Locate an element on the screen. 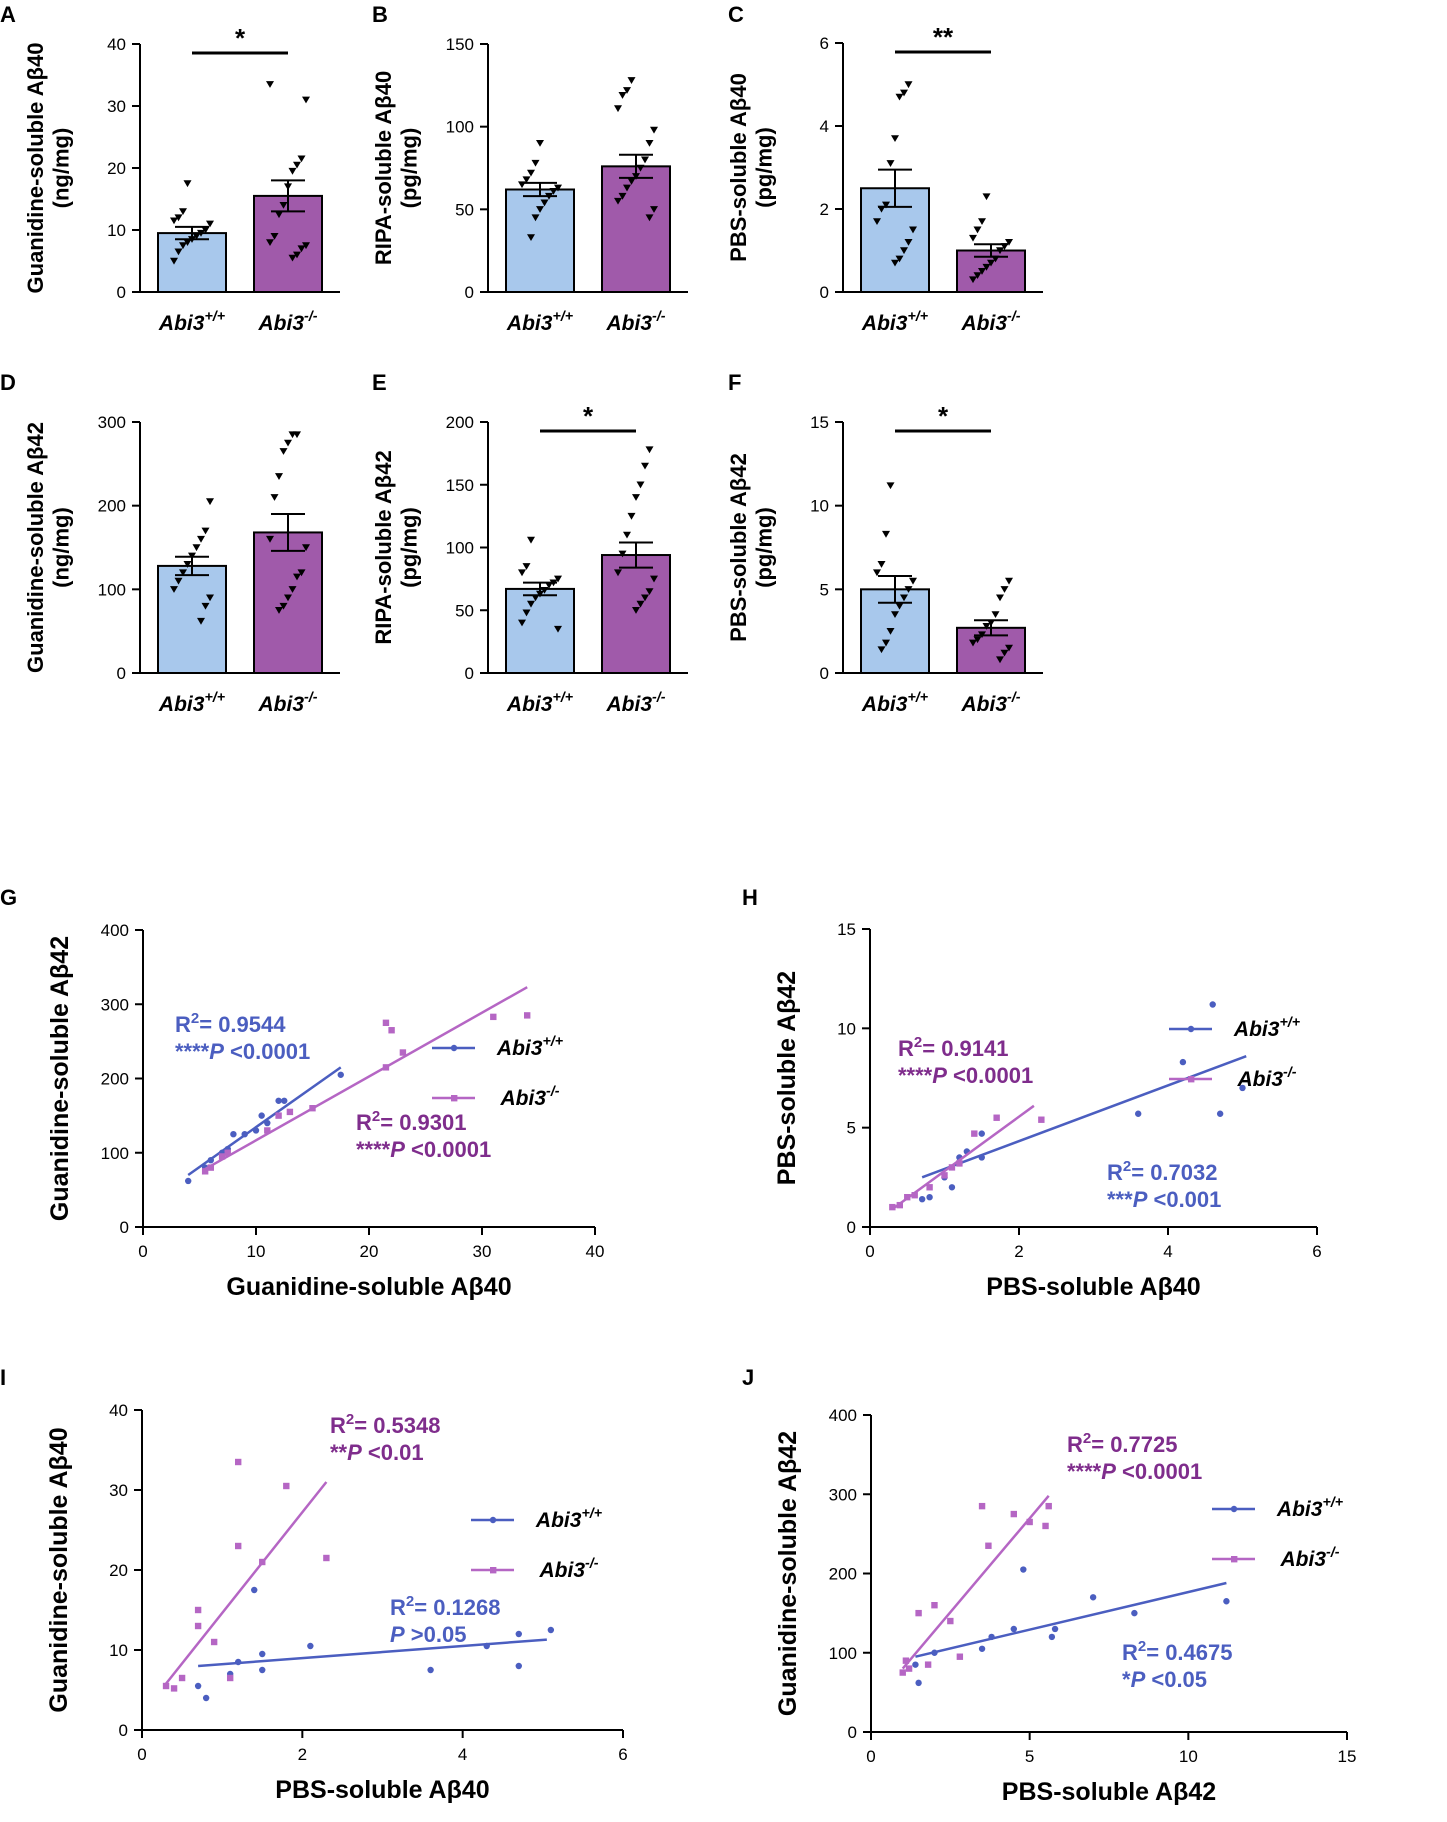 This screenshot has width=1447, height=1822. fit-line-wt is located at coordinates (372, 1653).